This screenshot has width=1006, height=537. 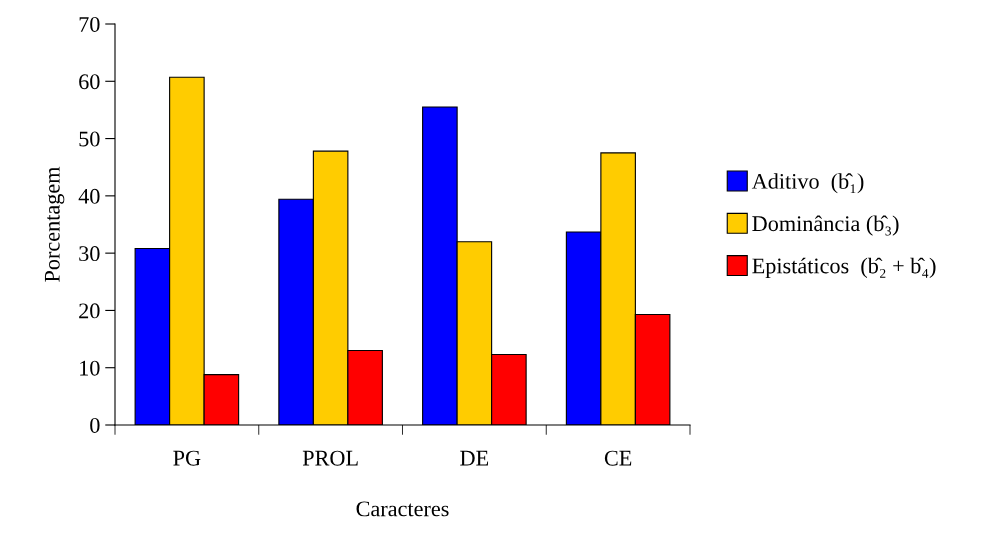 I want to click on y-axis-title: Porcentagem, so click(x=54, y=224).